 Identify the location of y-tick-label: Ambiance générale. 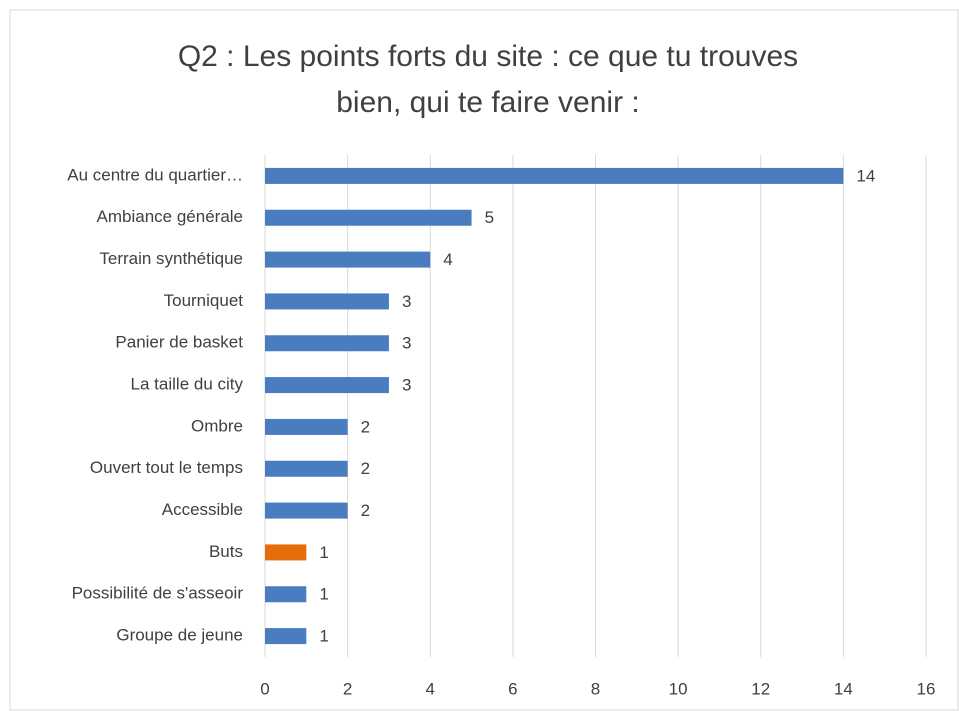
(170, 216).